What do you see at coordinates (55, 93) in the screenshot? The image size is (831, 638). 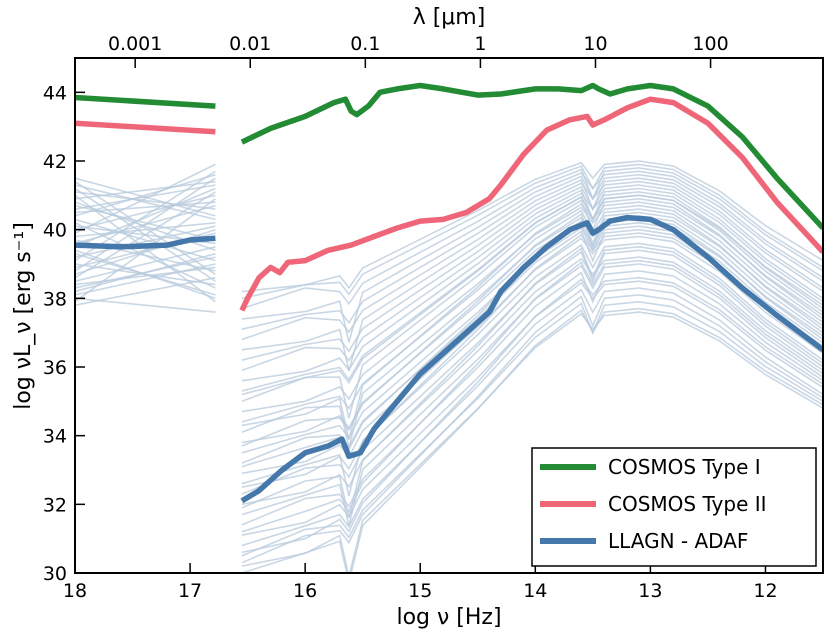 I see `y-tick-label: 44` at bounding box center [55, 93].